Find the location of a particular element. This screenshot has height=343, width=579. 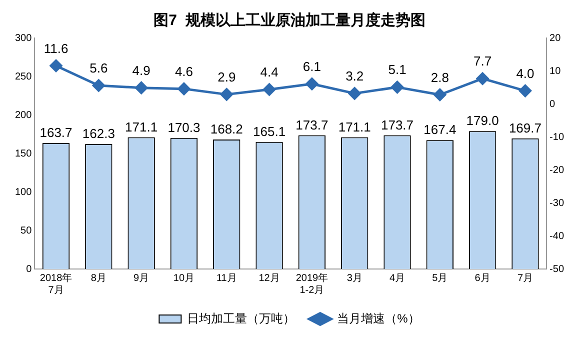

data-label: 163.7 is located at coordinates (56, 132).